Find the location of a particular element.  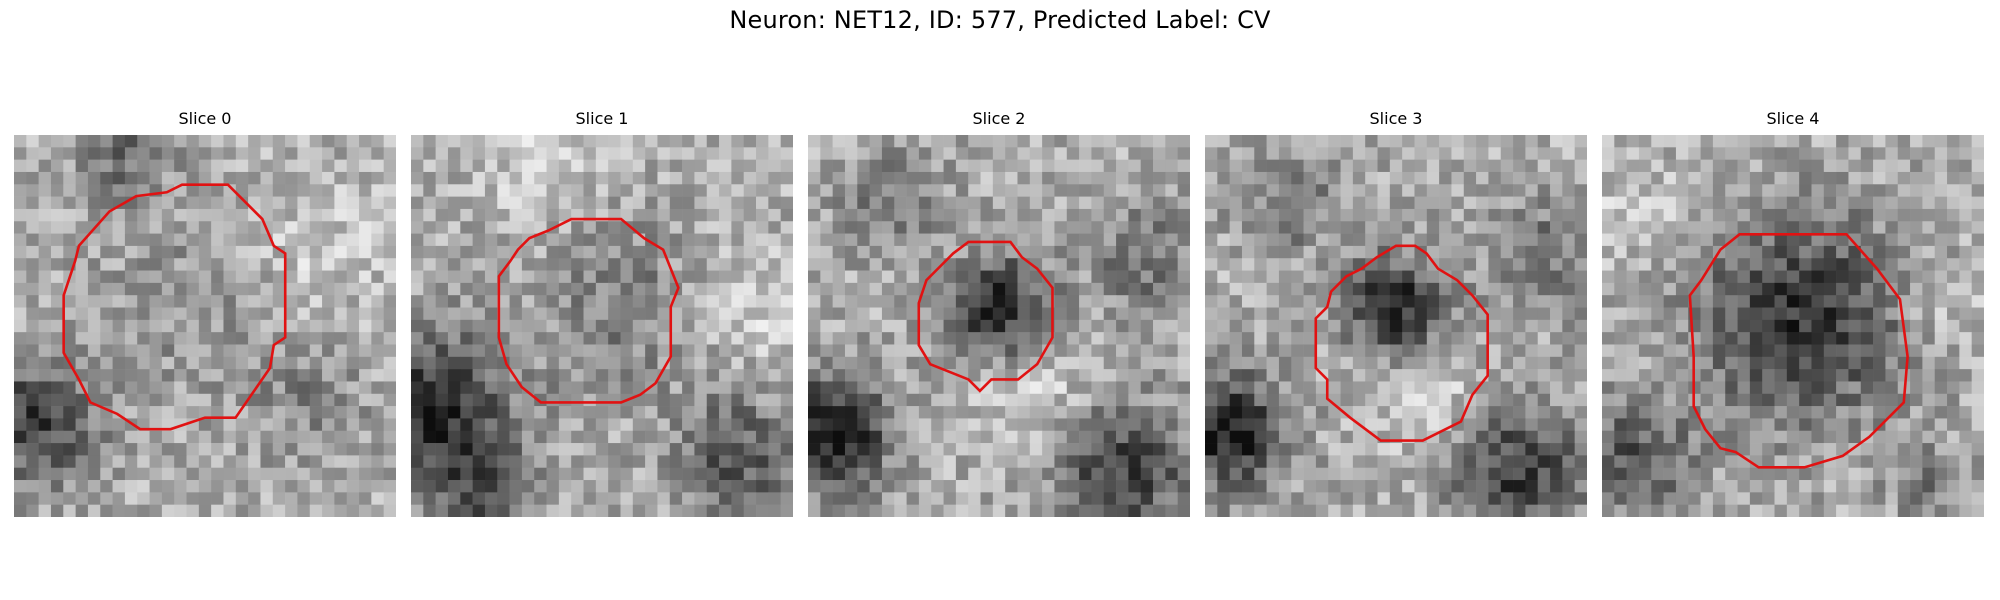

grayscale-tiles is located at coordinates (602, 326).